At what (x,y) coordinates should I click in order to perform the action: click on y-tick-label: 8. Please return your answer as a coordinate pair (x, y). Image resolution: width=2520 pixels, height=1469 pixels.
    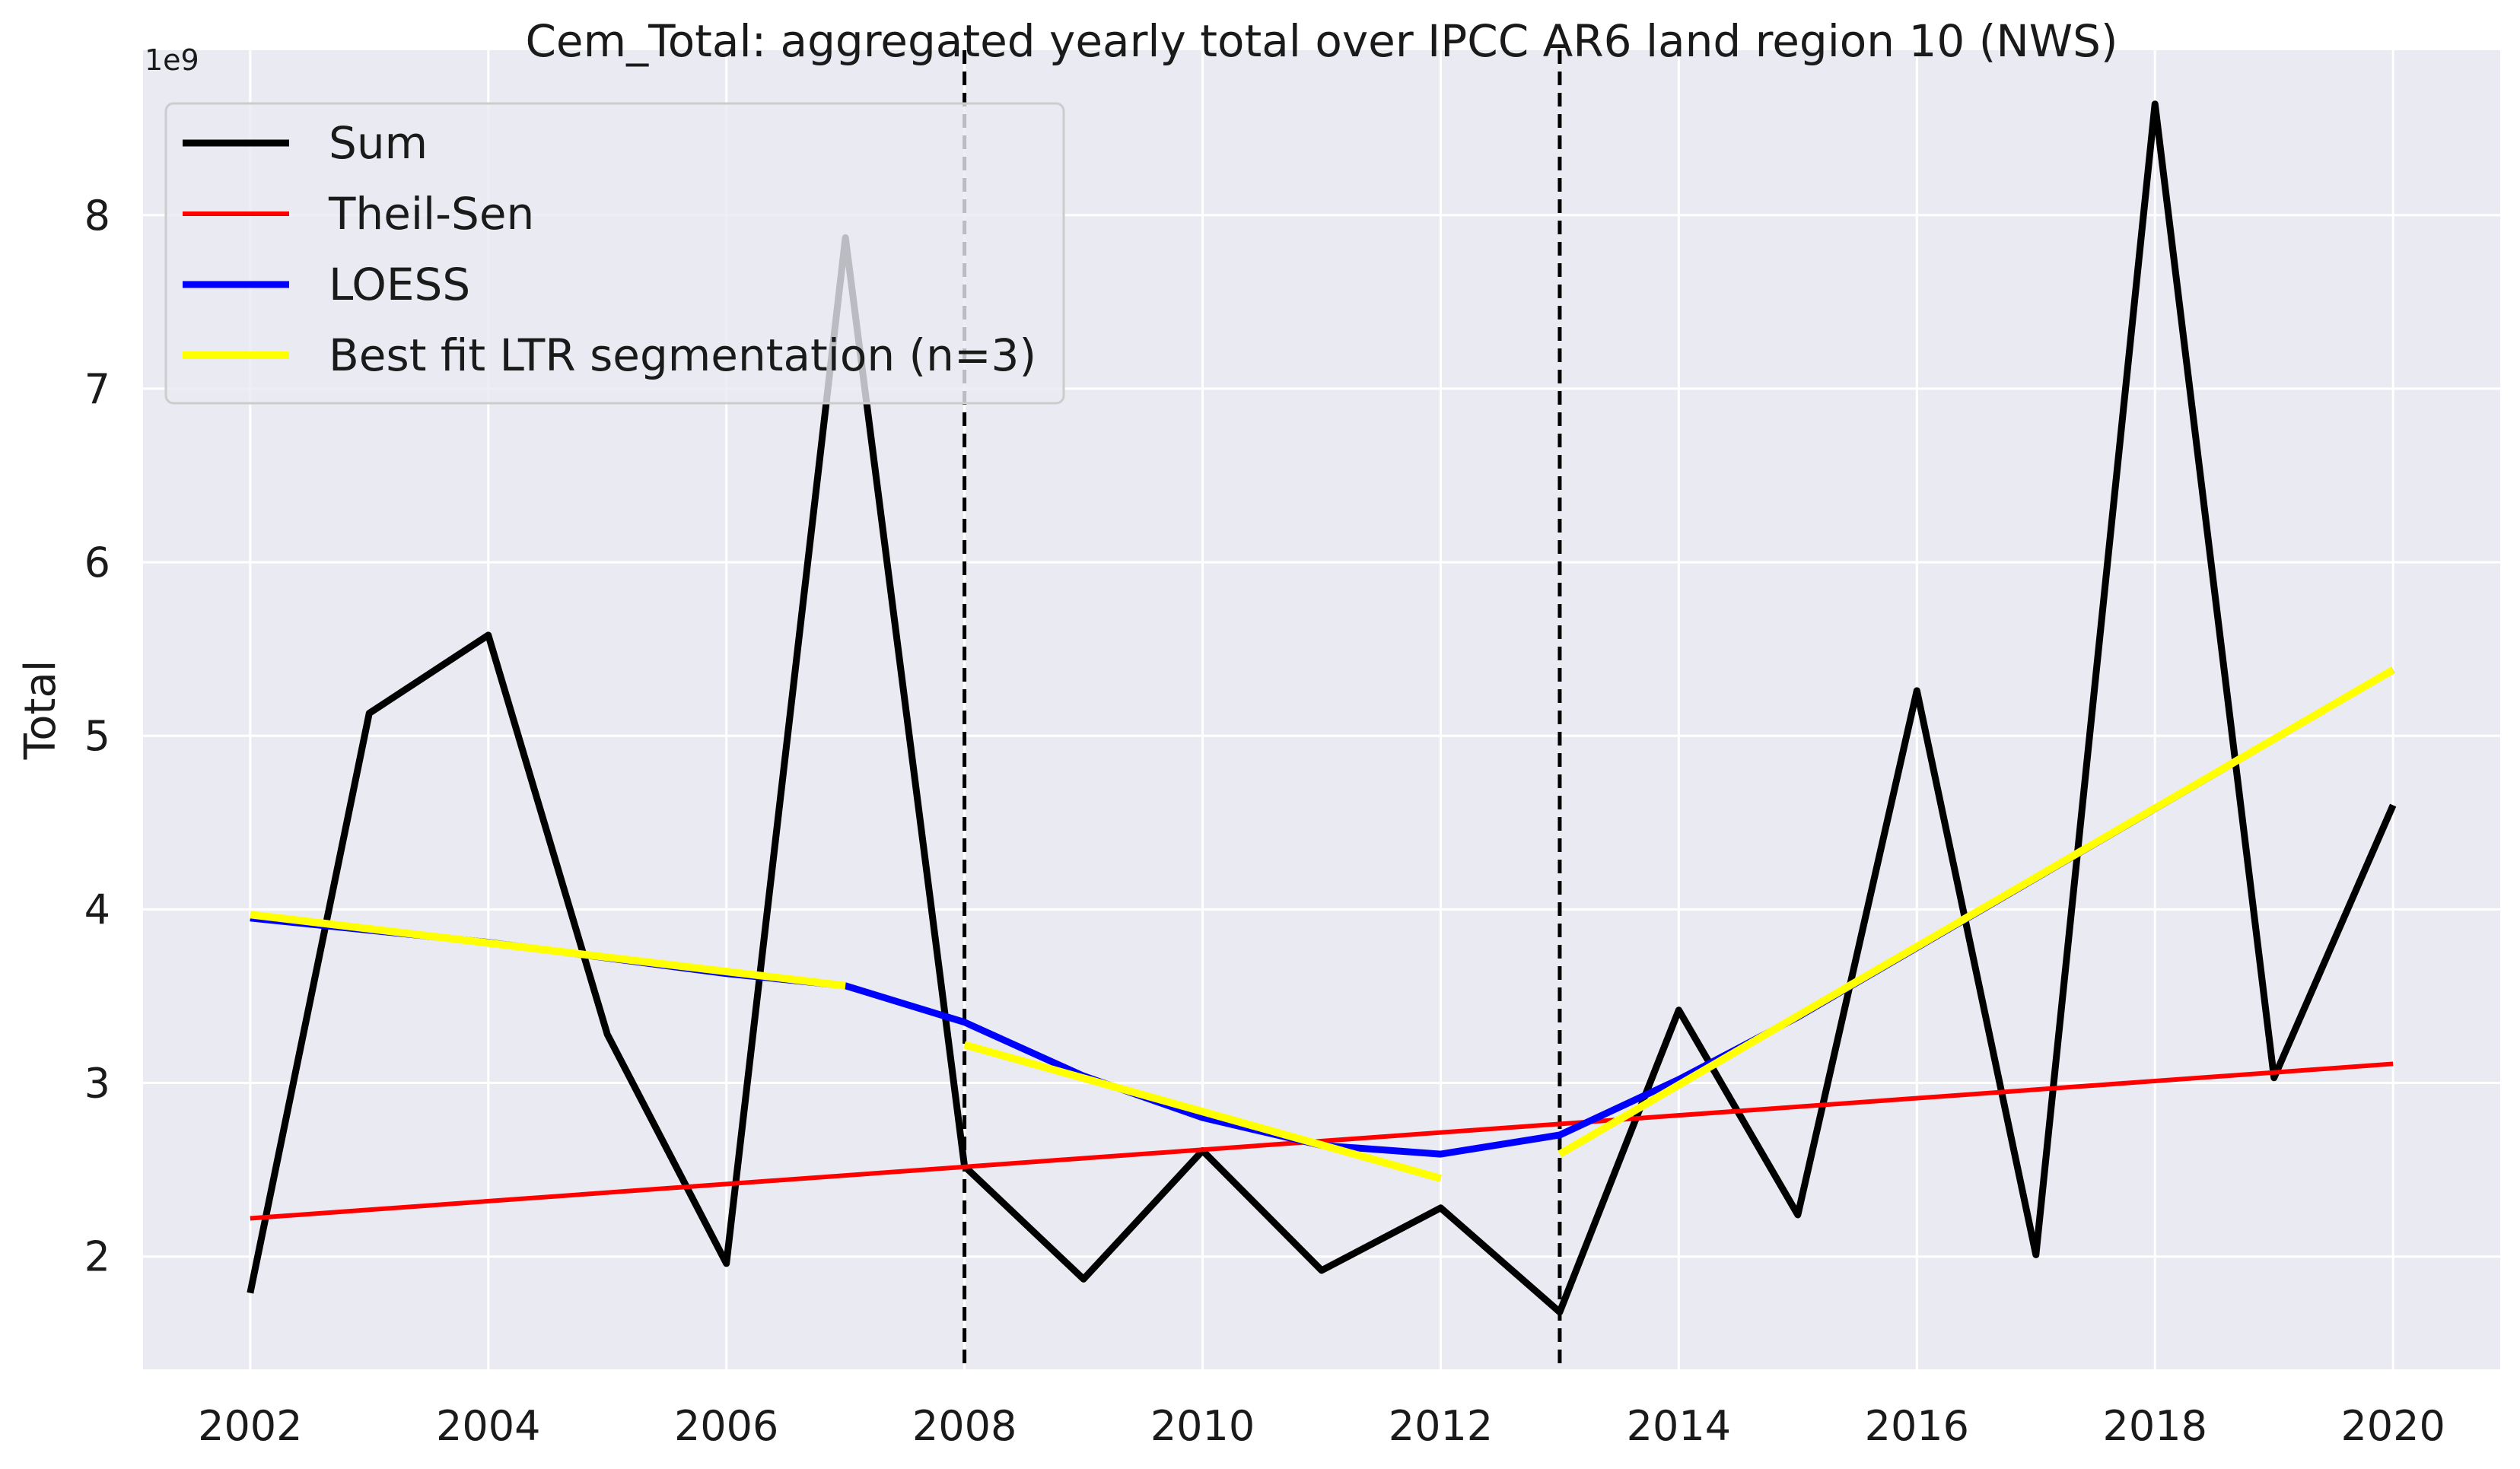
    Looking at the image, I should click on (97, 216).